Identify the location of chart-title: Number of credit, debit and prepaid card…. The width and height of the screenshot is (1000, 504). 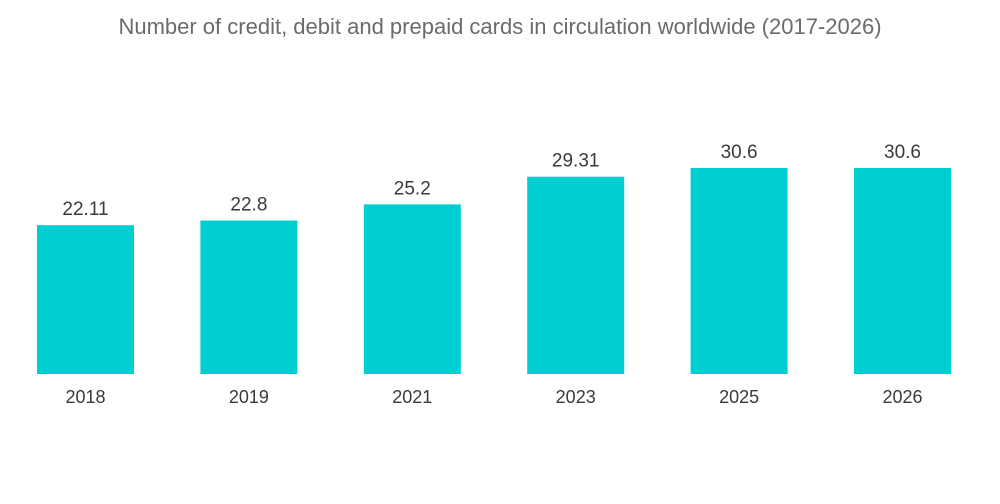
(500, 26).